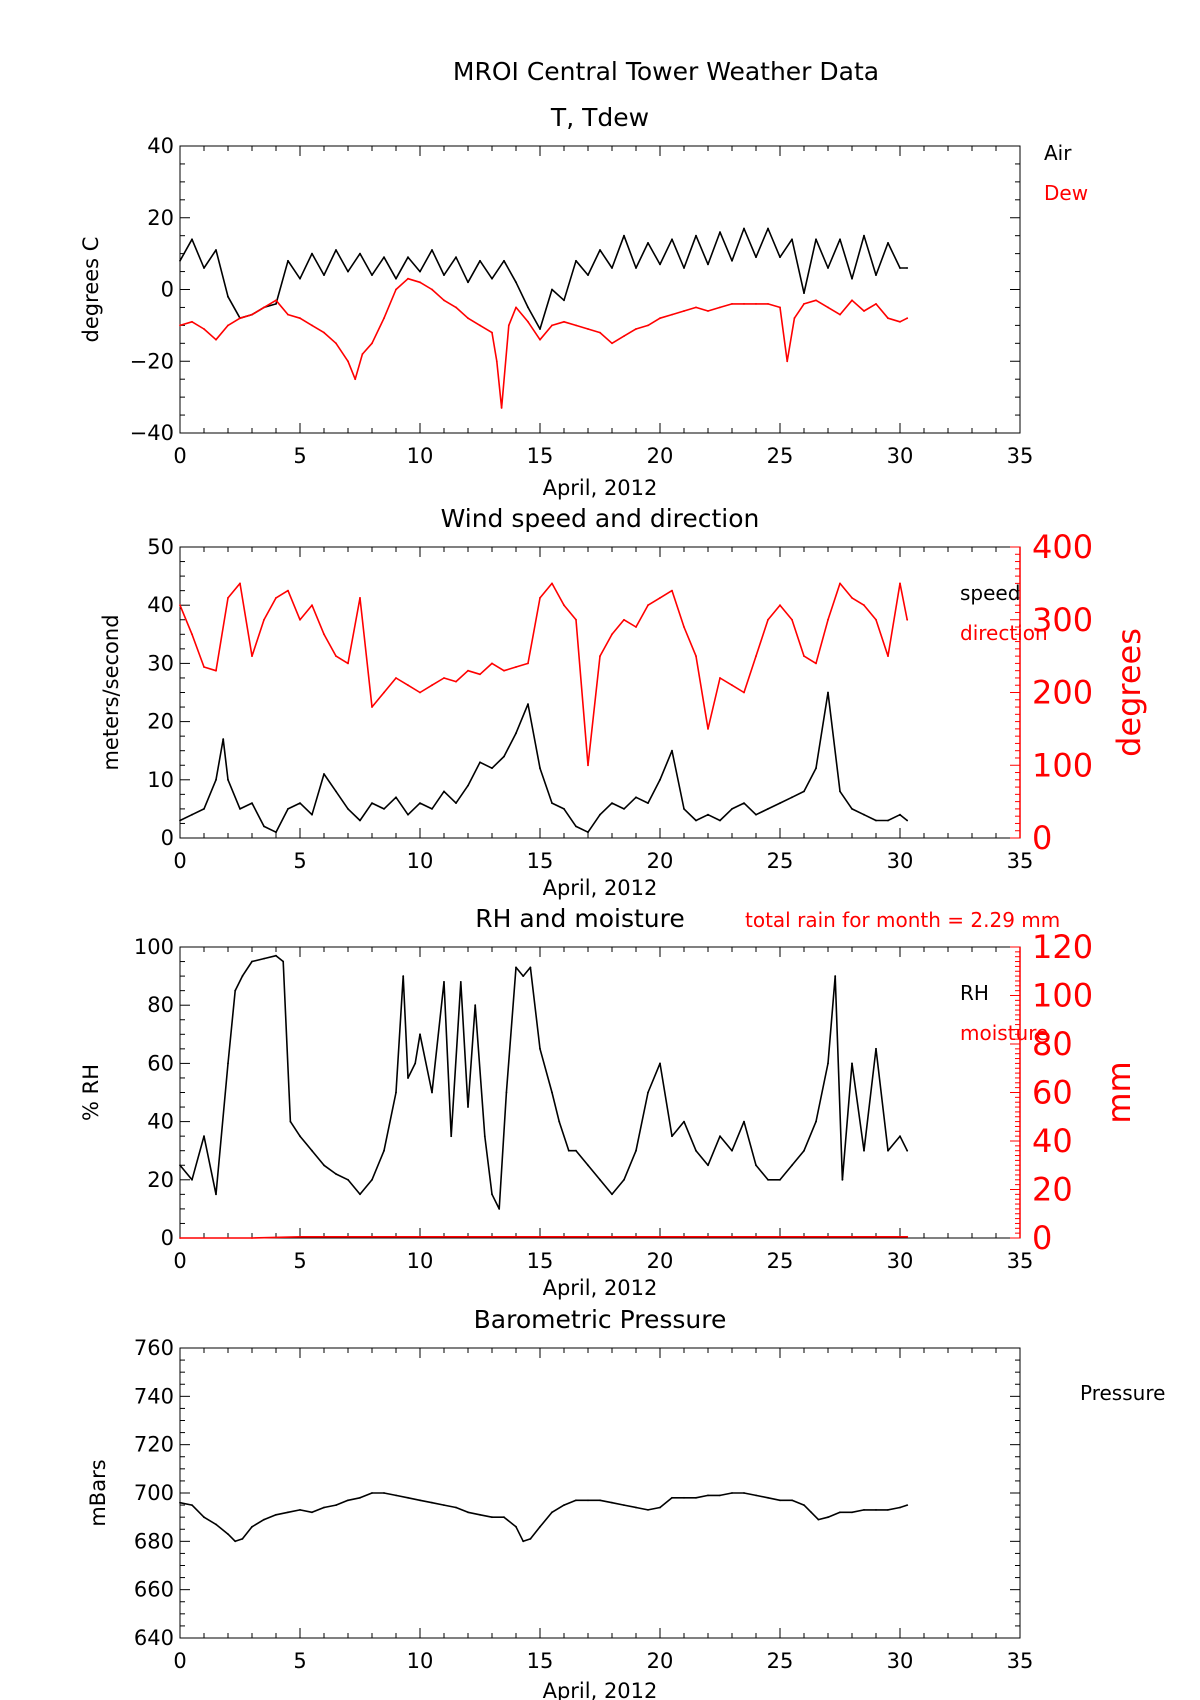 Image resolution: width=1200 pixels, height=1700 pixels. I want to click on right-y-tick-label: 80, so click(1052, 1044).